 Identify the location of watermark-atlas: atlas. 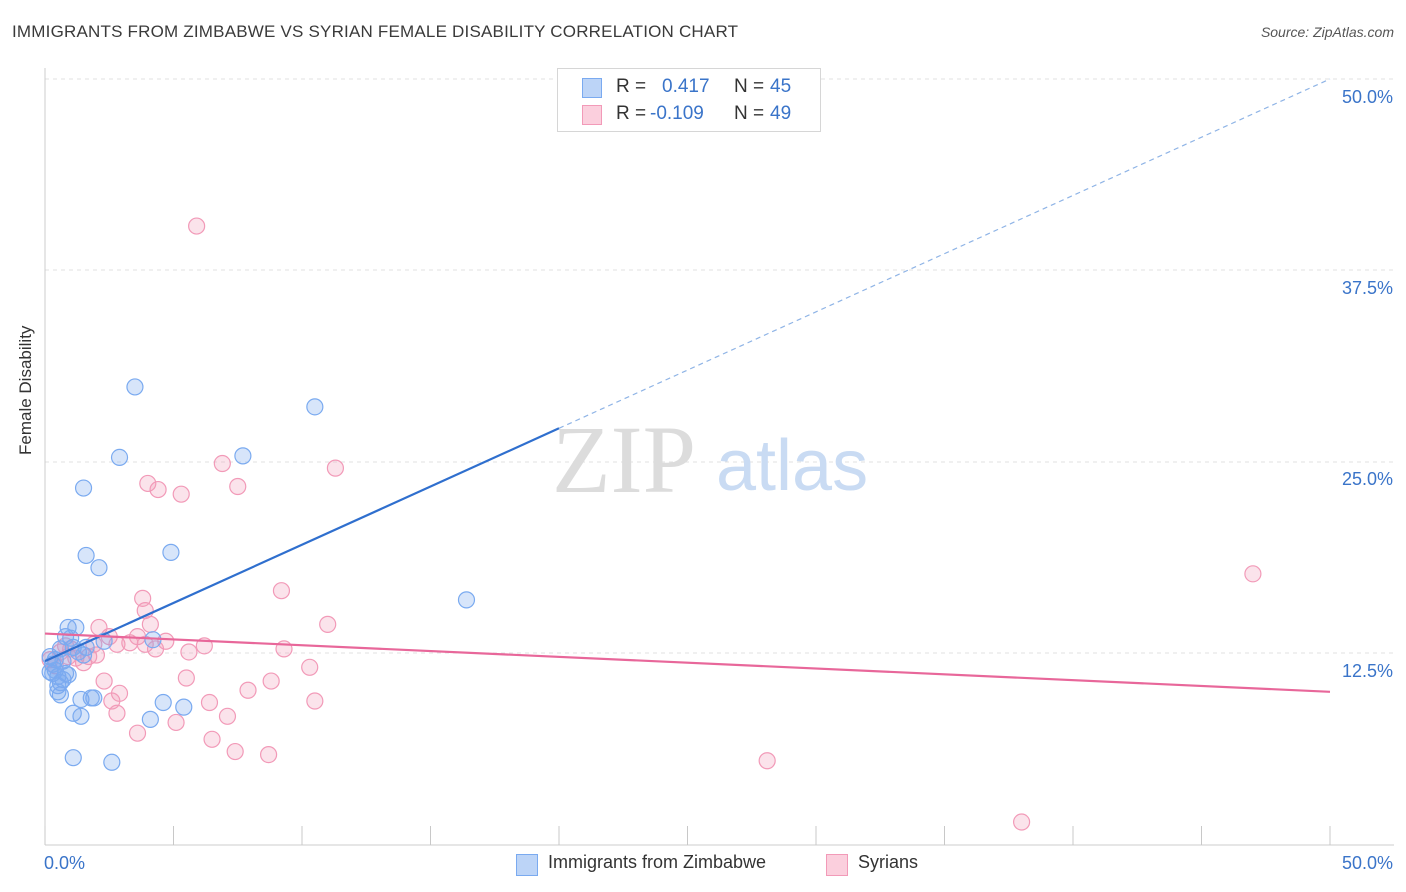
(792, 466).